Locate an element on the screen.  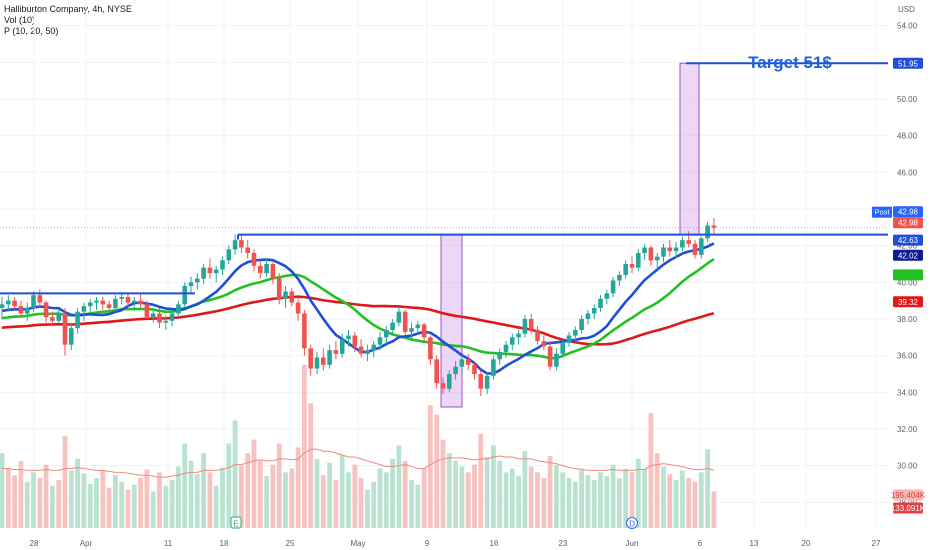
time-tick-label: 16 is located at coordinates (494, 543).